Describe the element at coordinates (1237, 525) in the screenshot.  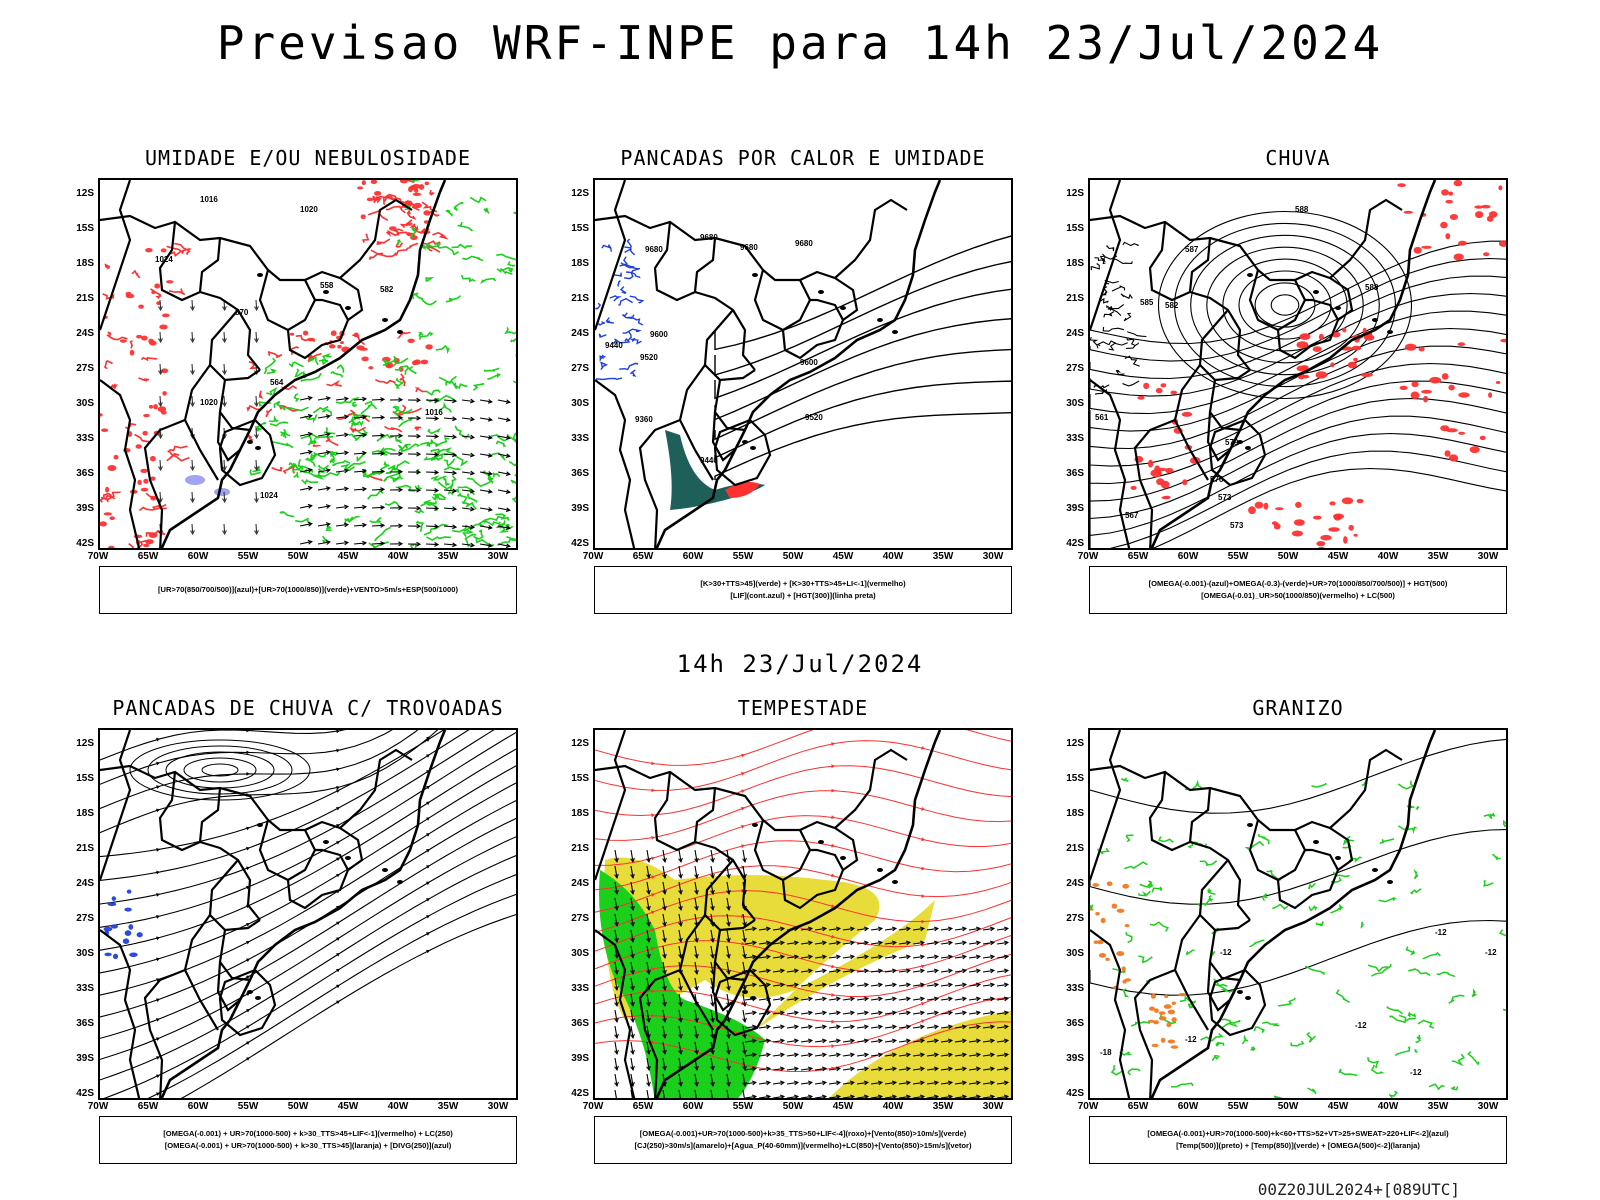
I see `contour-label: 573` at that location.